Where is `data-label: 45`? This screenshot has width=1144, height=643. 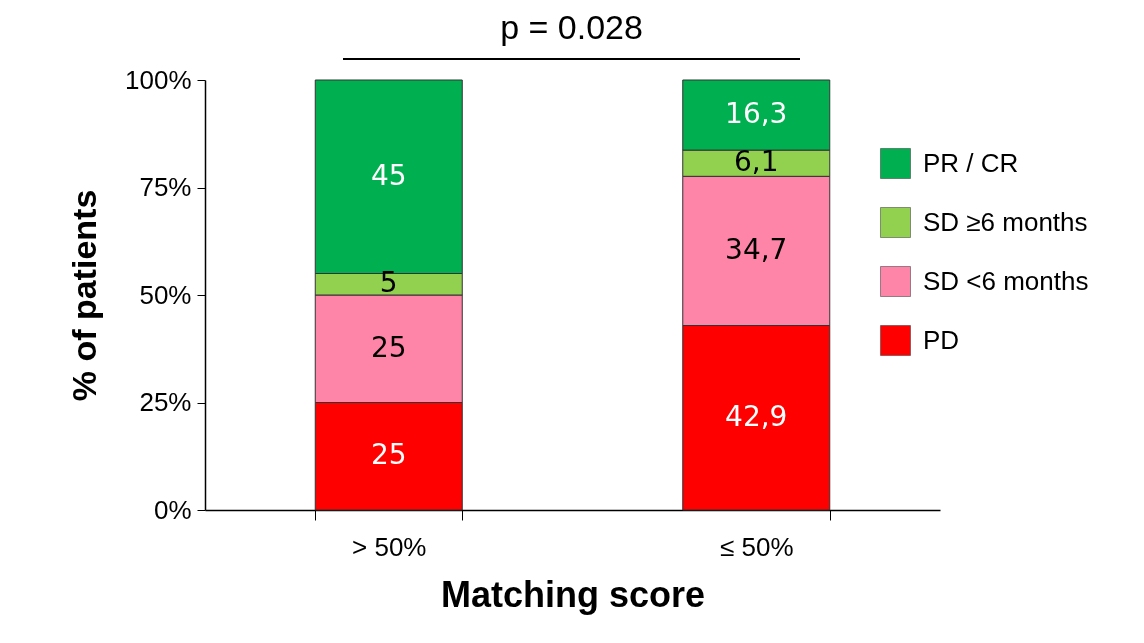
data-label: 45 is located at coordinates (388, 175).